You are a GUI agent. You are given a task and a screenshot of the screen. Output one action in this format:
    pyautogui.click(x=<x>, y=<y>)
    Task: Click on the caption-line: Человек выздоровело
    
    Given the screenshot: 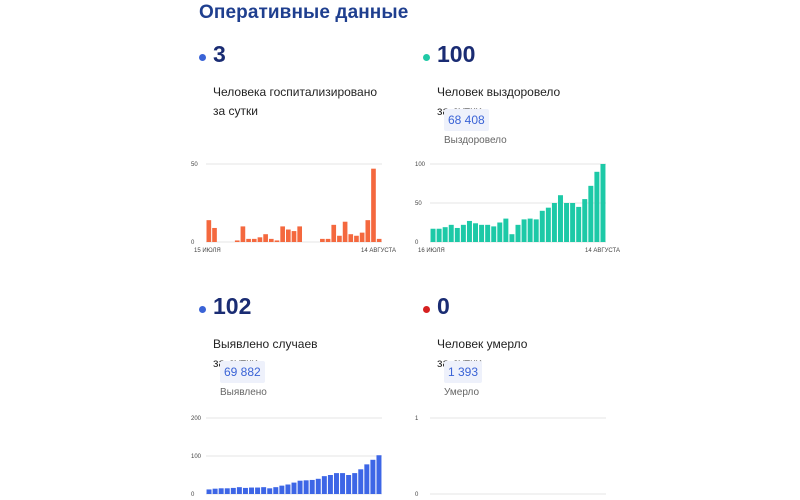 What is the action you would take?
    pyautogui.click(x=499, y=92)
    